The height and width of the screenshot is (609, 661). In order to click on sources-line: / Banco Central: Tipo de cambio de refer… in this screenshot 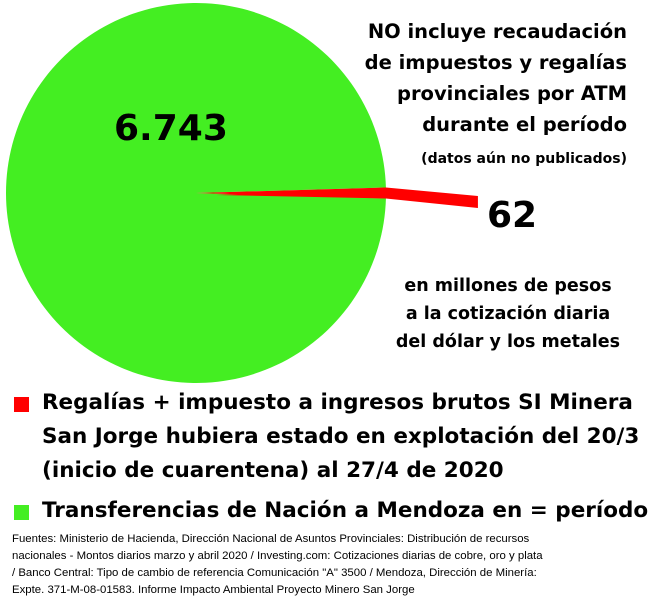, I will do `click(274, 573)`.